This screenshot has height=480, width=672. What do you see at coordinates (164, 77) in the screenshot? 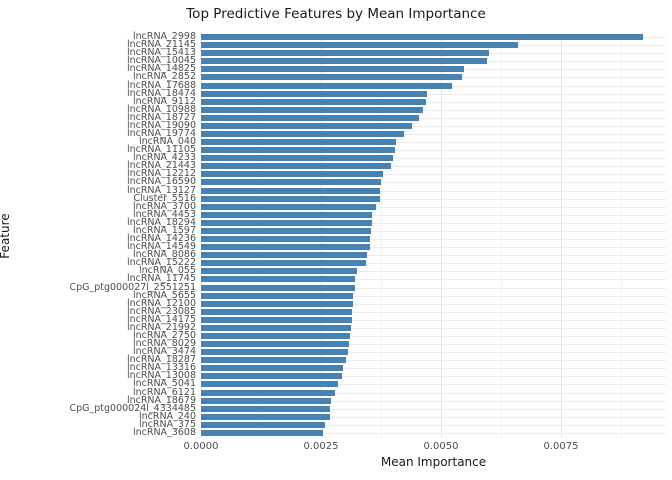
I see `y-tick-label: lncRNA_2852` at bounding box center [164, 77].